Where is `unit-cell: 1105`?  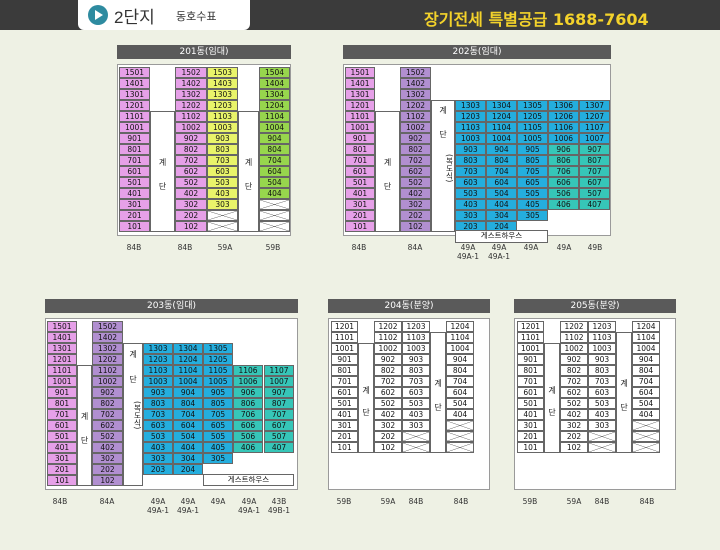
unit-cell: 1105 is located at coordinates (218, 370).